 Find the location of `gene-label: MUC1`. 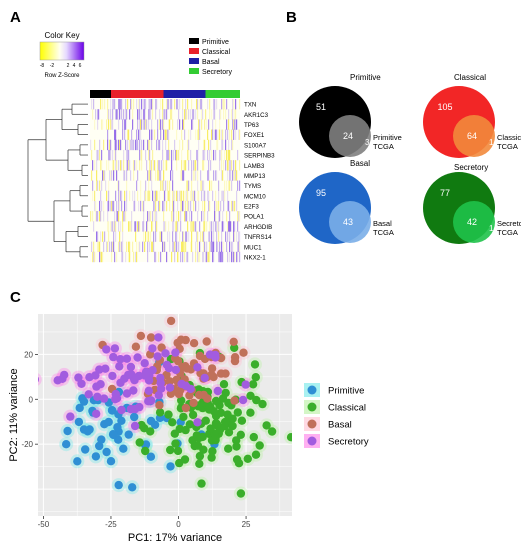

gene-label: MUC1 is located at coordinates (253, 247).